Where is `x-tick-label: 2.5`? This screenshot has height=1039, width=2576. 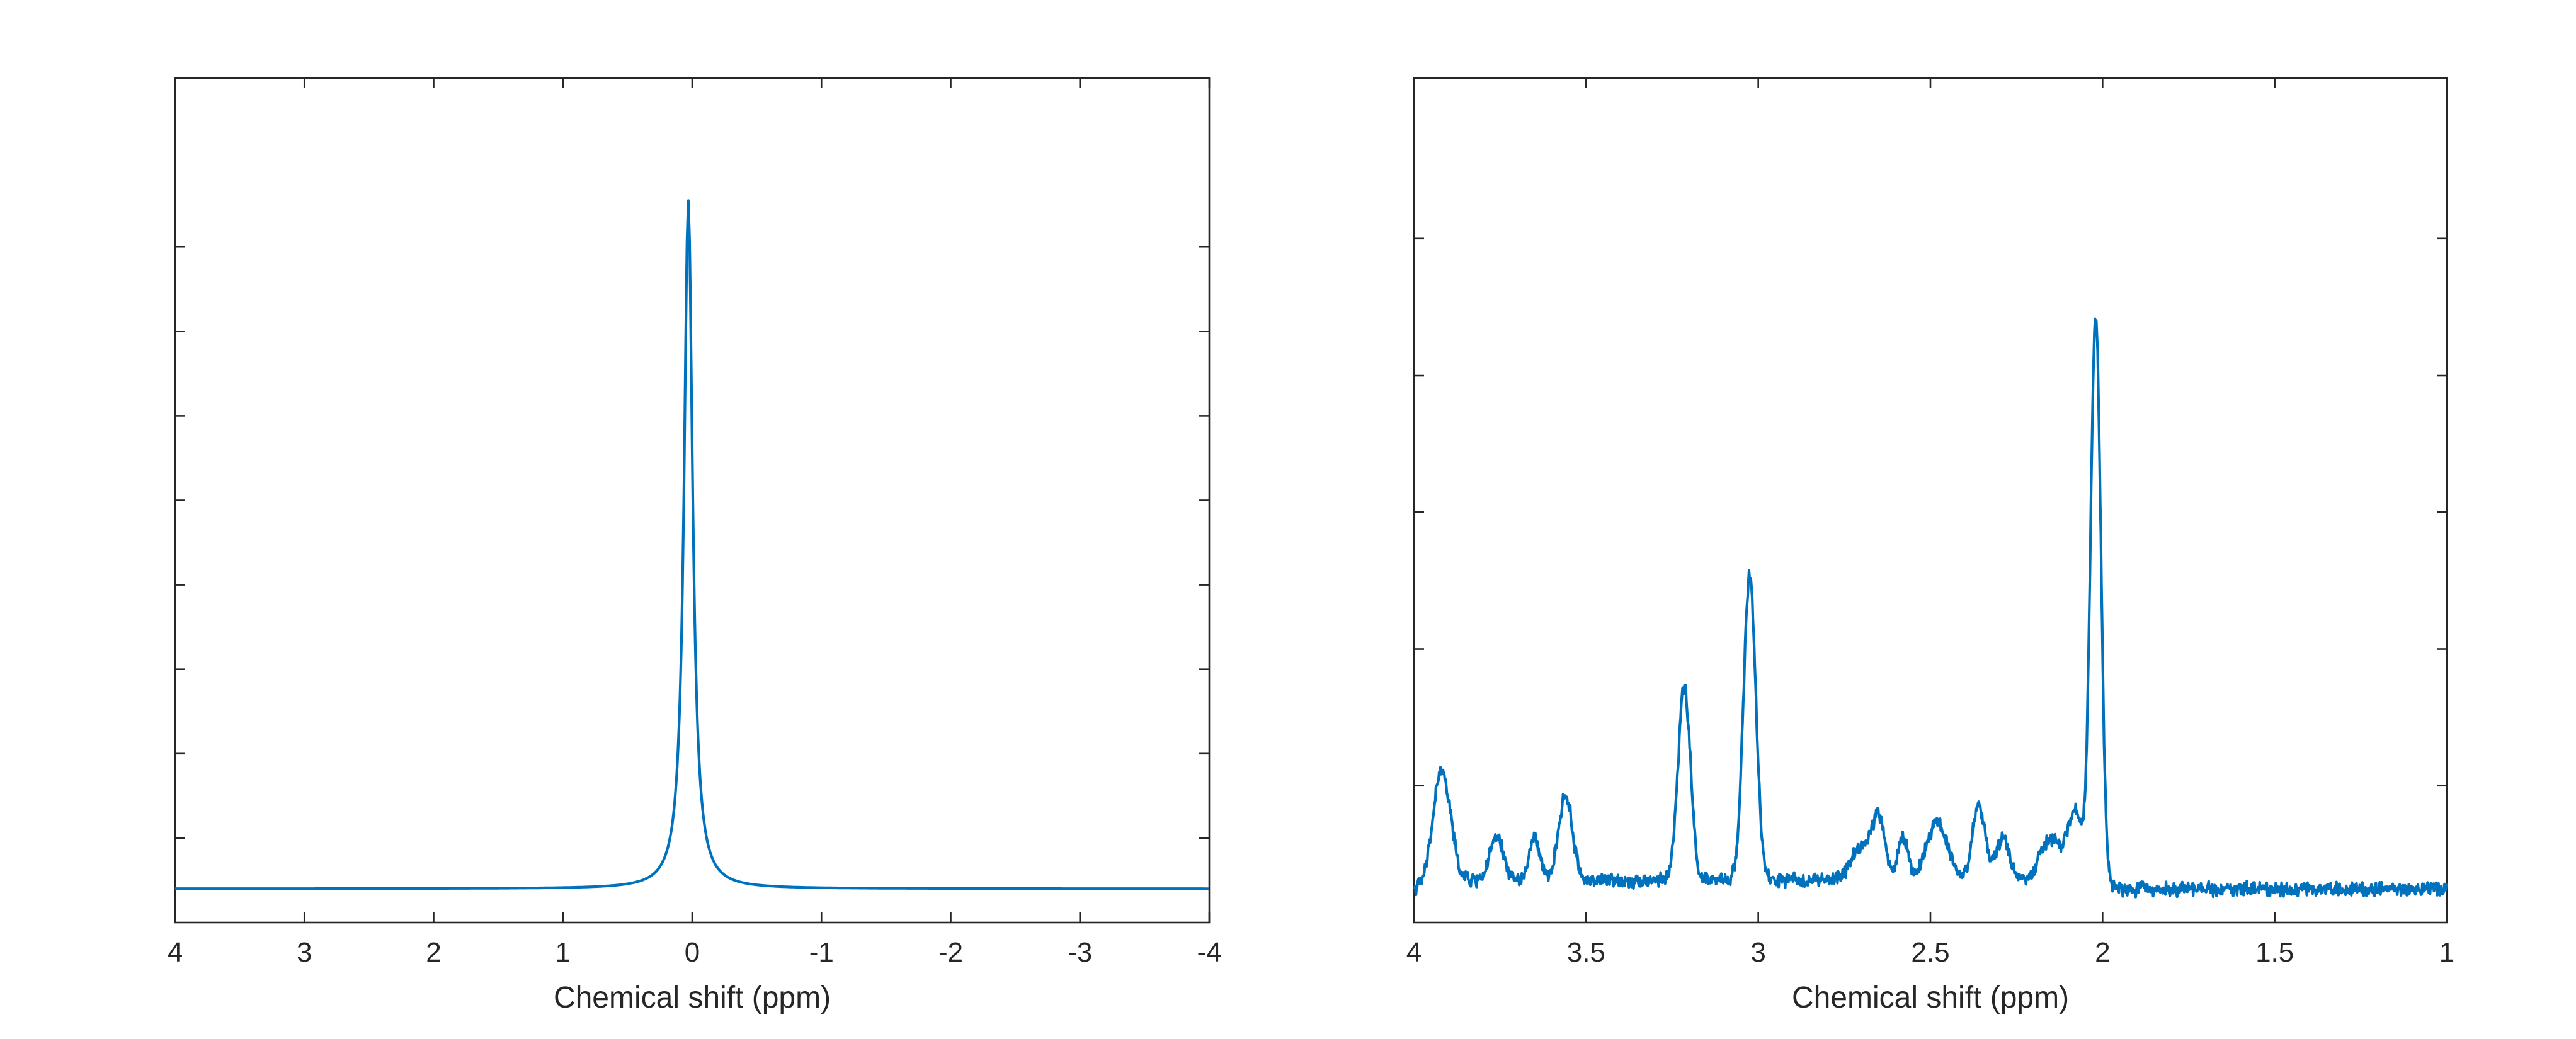 x-tick-label: 2.5 is located at coordinates (1930, 952).